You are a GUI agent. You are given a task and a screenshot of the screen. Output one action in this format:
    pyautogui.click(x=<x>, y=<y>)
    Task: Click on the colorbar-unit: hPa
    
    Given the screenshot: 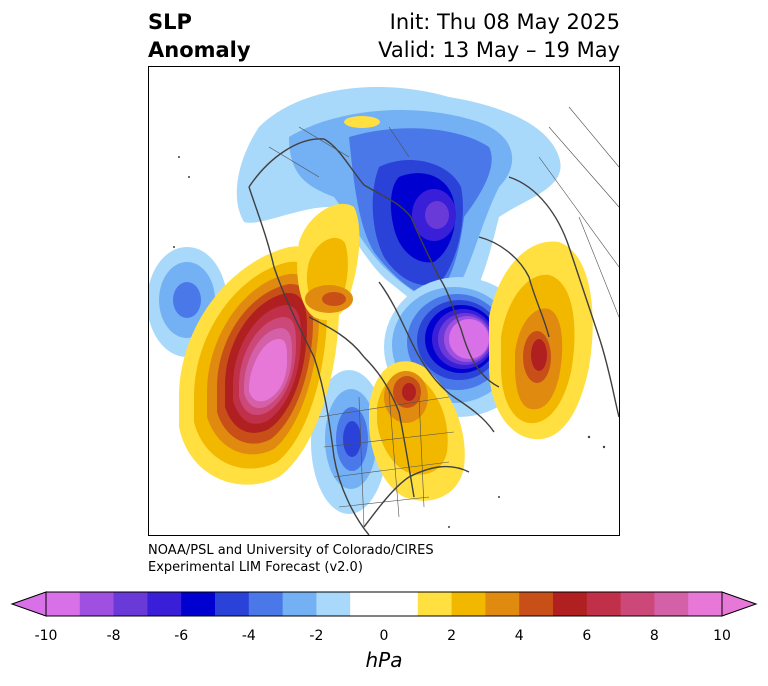 What is the action you would take?
    pyautogui.click(x=384, y=660)
    